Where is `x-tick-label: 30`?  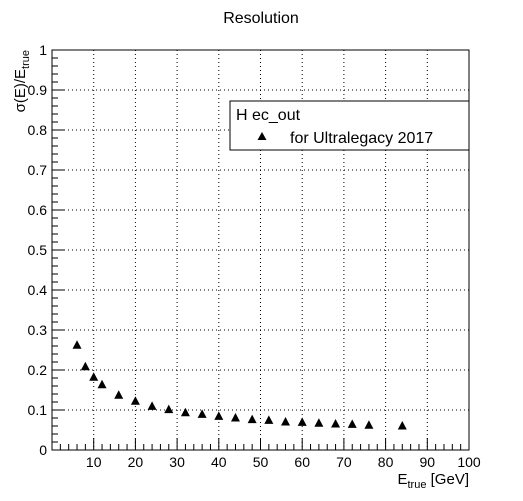
x-tick-label: 30 is located at coordinates (177, 462).